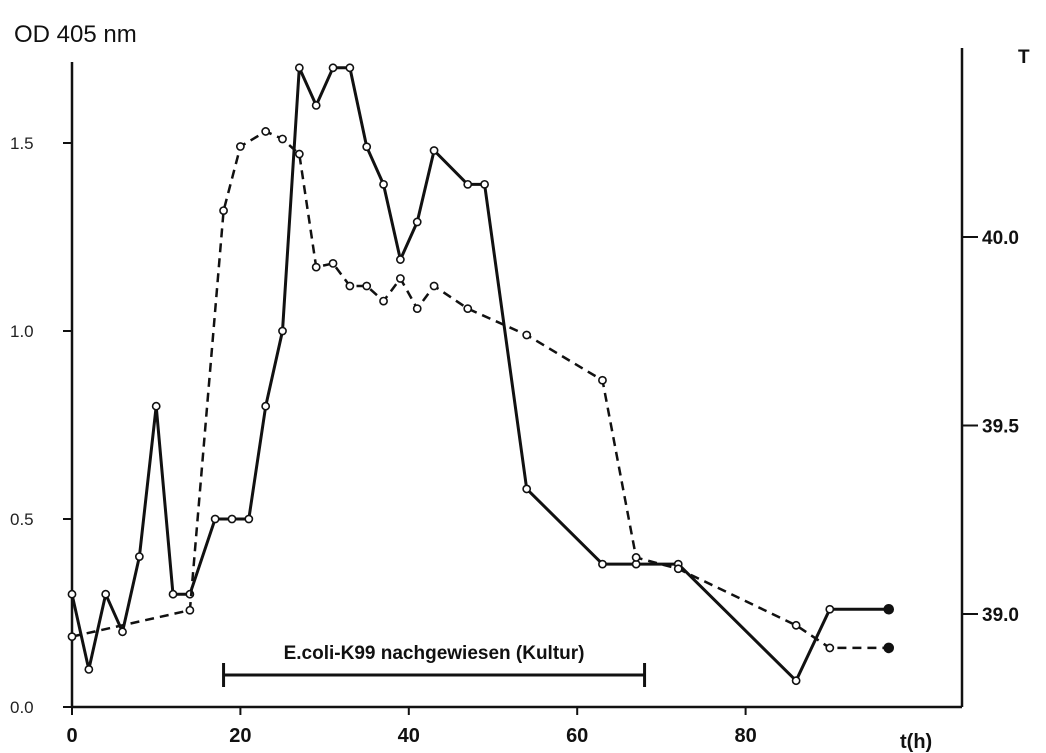  I want to click on y-right-tick-label: 39.0, so click(1000, 615).